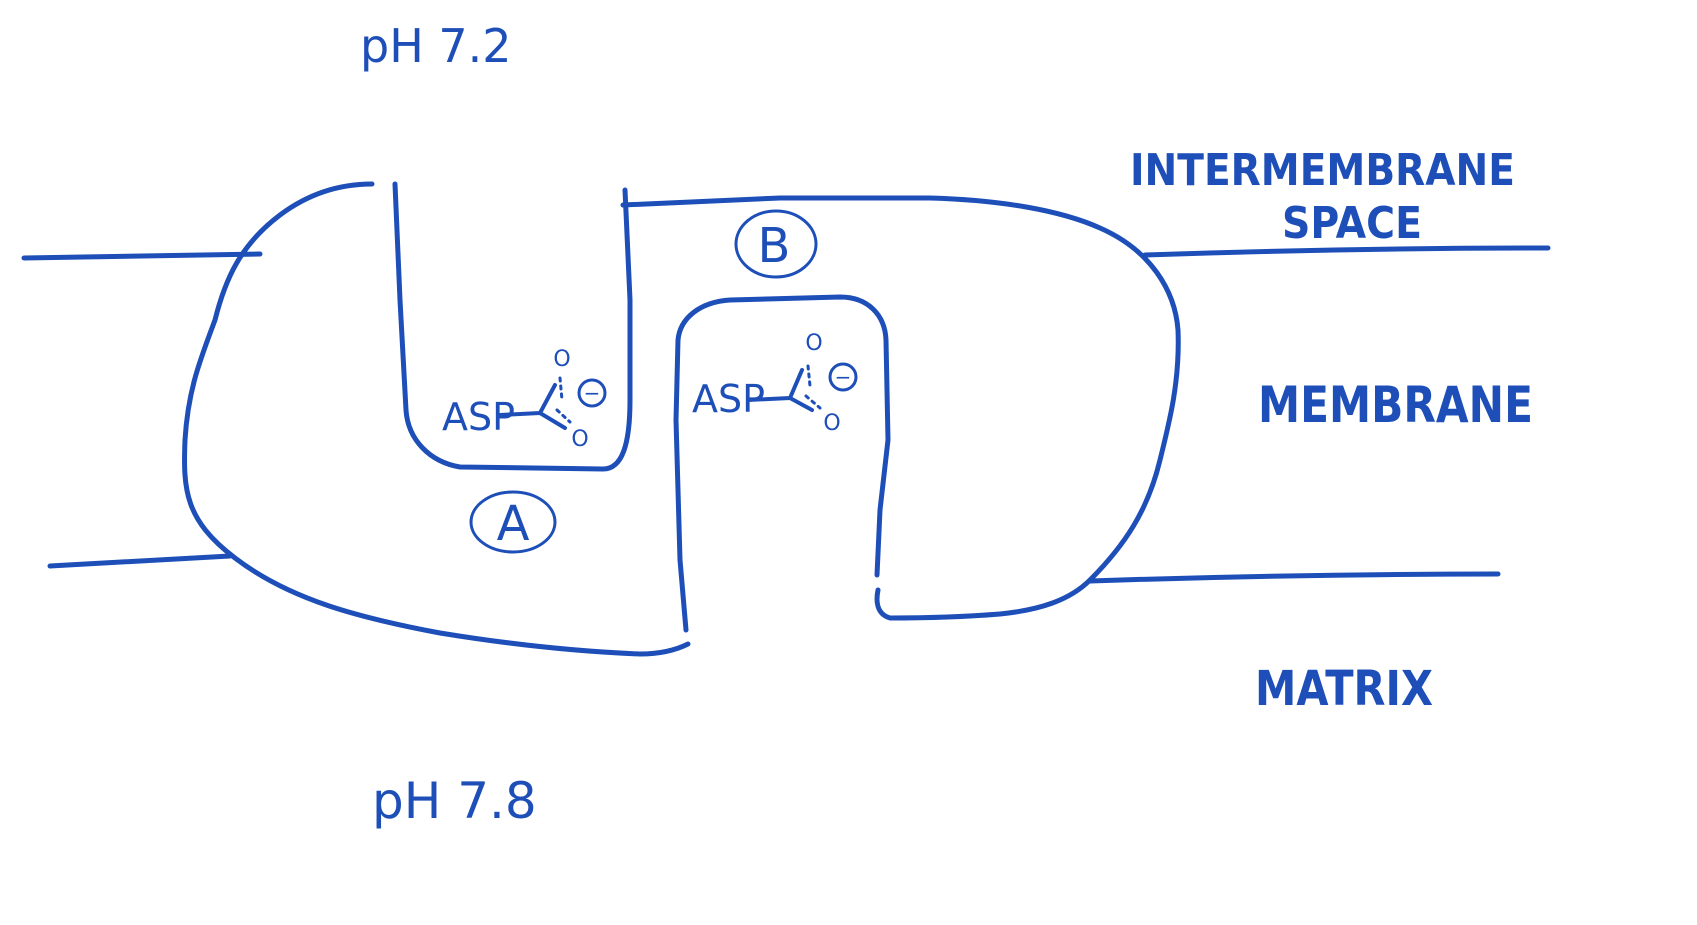 This screenshot has height=925, width=1697. Describe the element at coordinates (512, 326) in the screenshot. I see `channel-a-wall` at that location.